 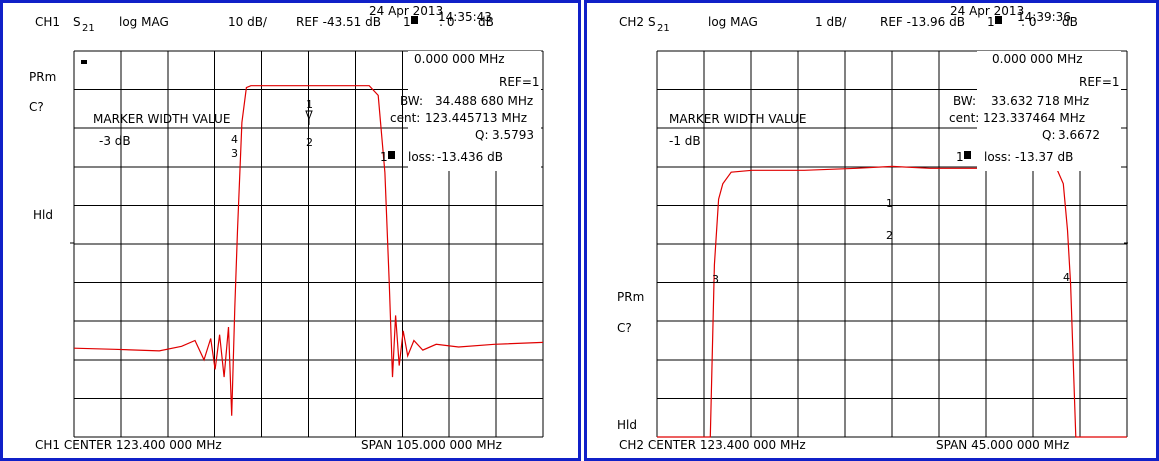 What do you see at coordinates (248, 22) in the screenshot?
I see `ch1-scale-label: 10 dB/` at bounding box center [248, 22].